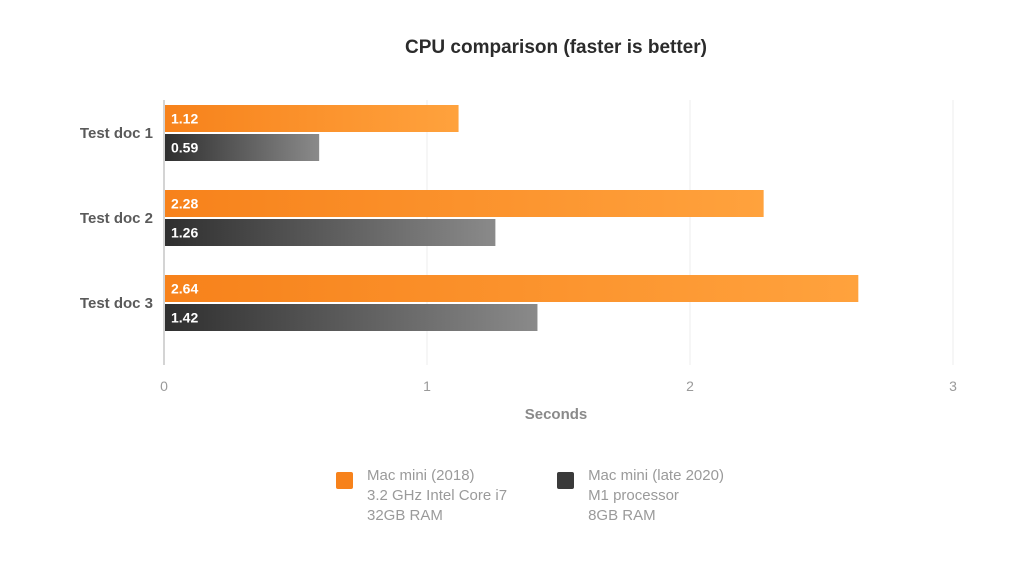  Describe the element at coordinates (690, 386) in the screenshot. I see `x-tick-label: 2` at that location.